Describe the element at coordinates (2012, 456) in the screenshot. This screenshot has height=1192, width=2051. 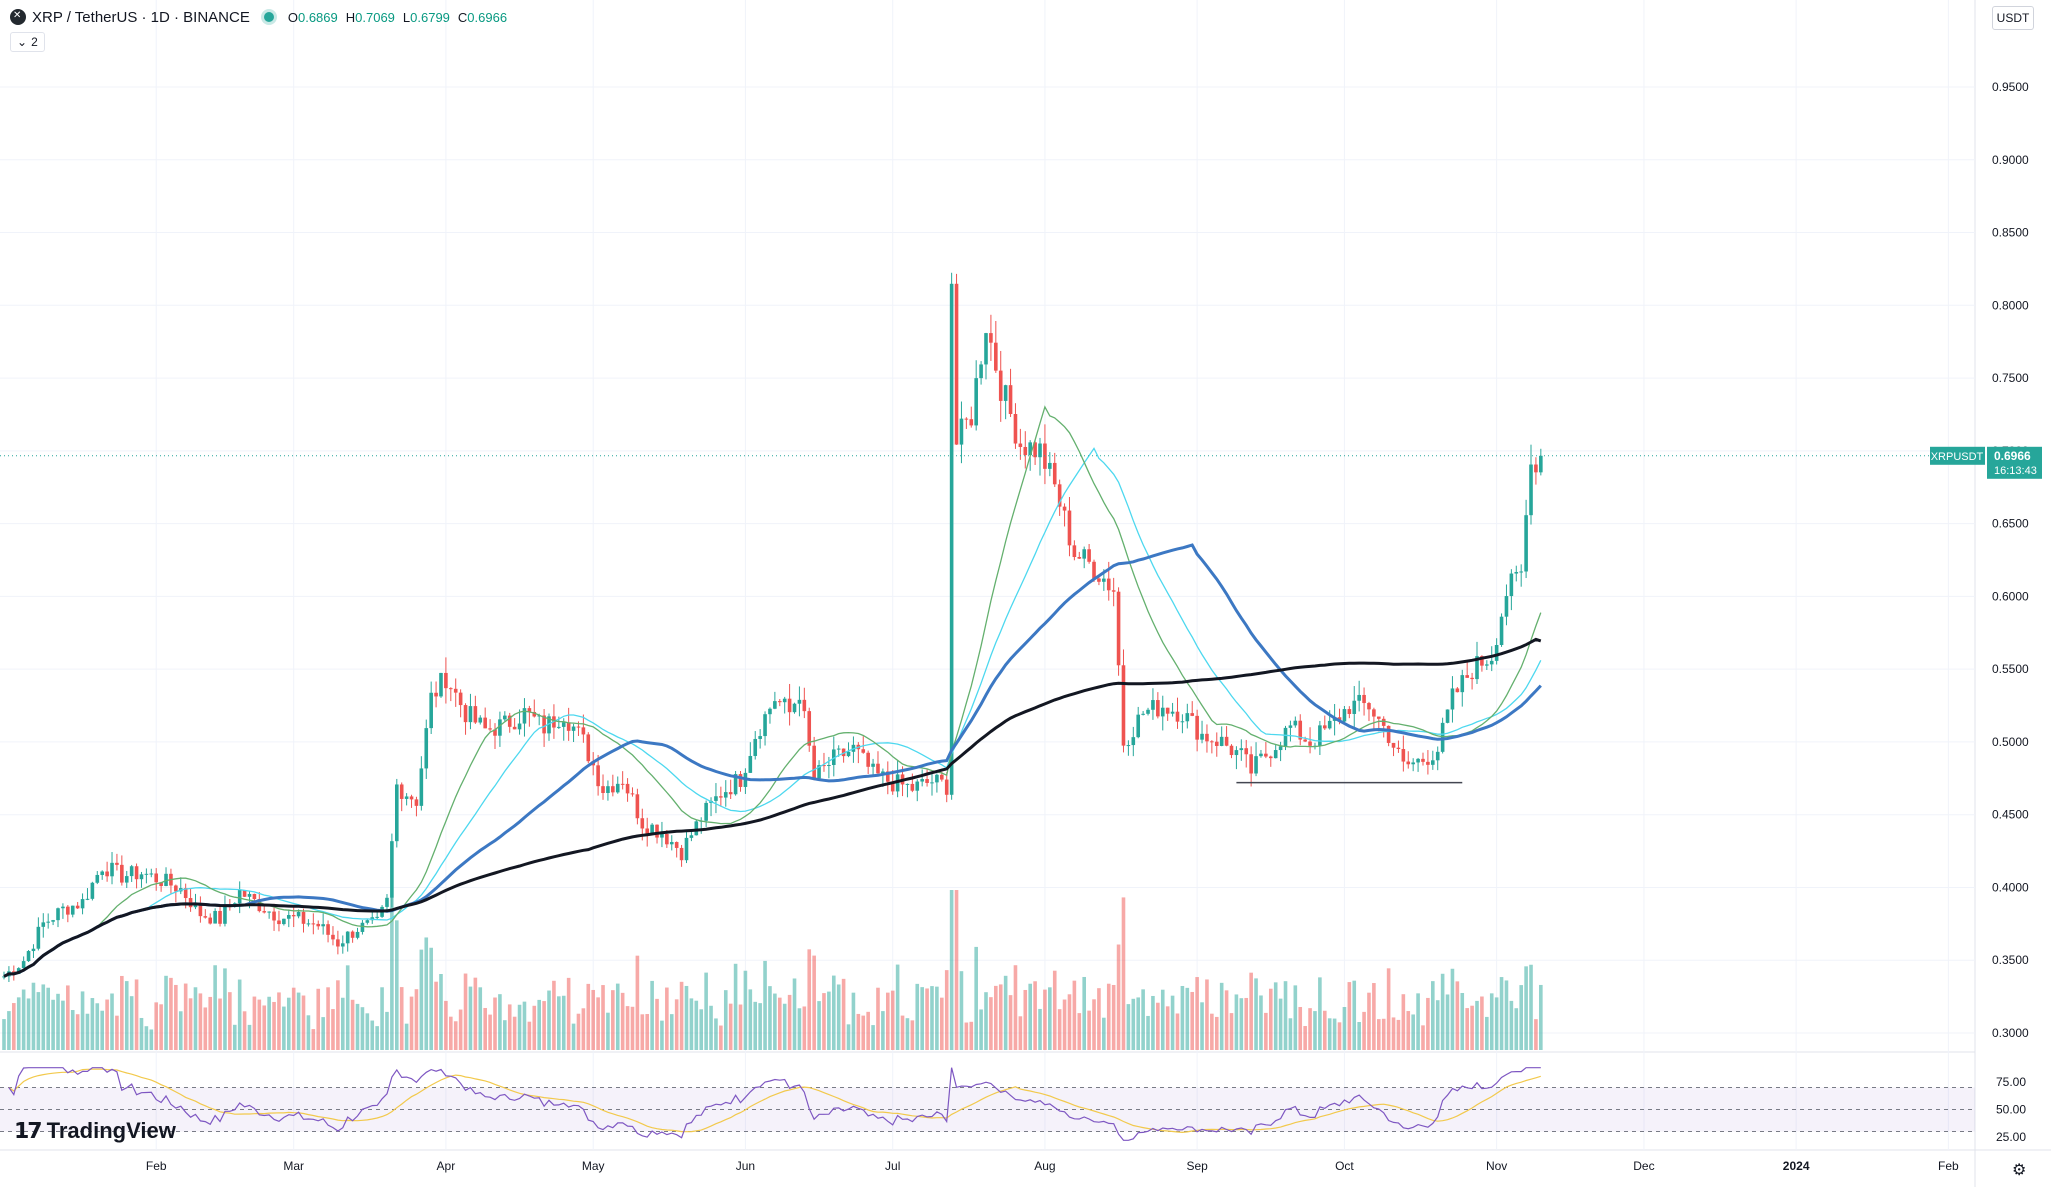
I see `price-label: 0.6966` at that location.